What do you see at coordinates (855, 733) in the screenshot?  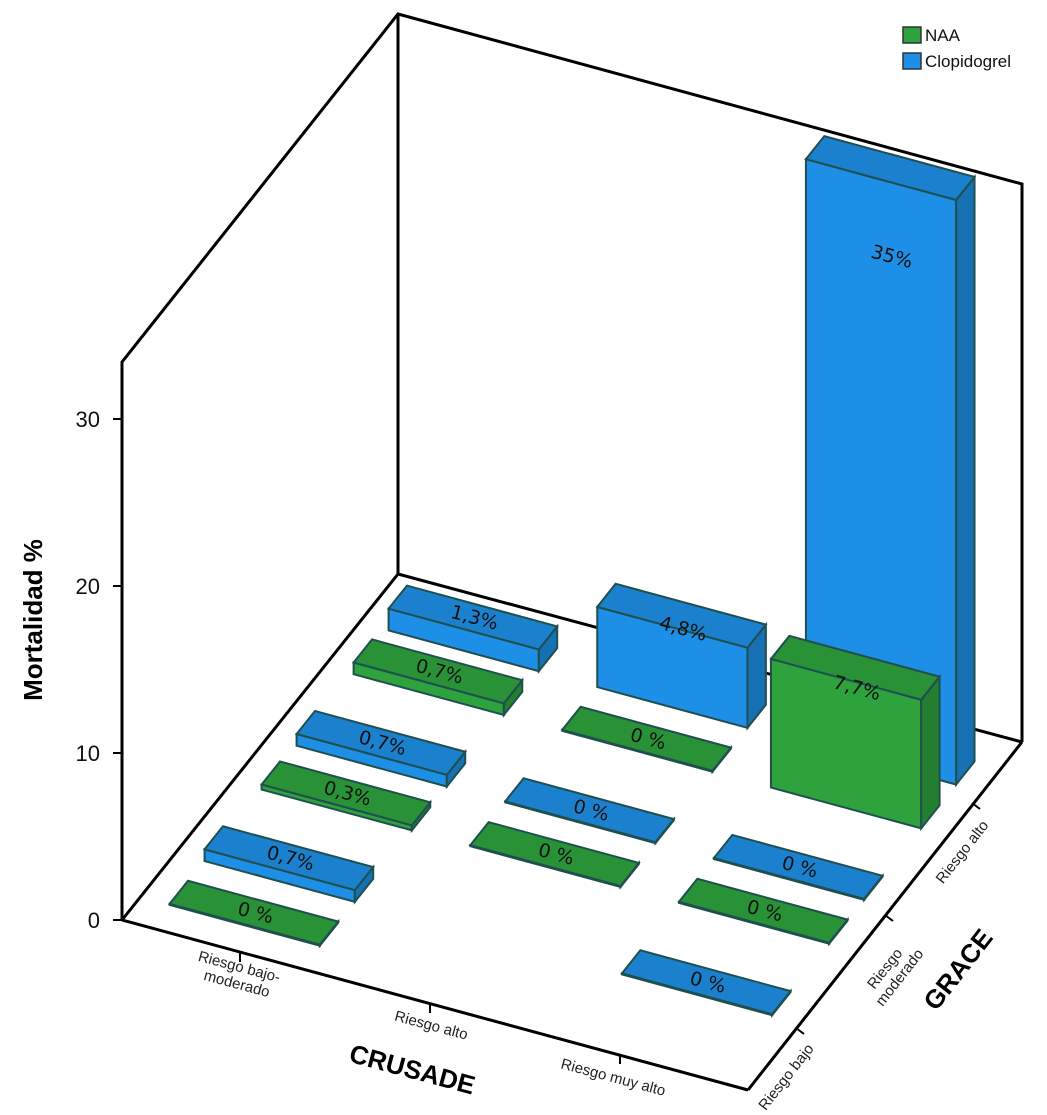 I see `bar: 7,7%` at bounding box center [855, 733].